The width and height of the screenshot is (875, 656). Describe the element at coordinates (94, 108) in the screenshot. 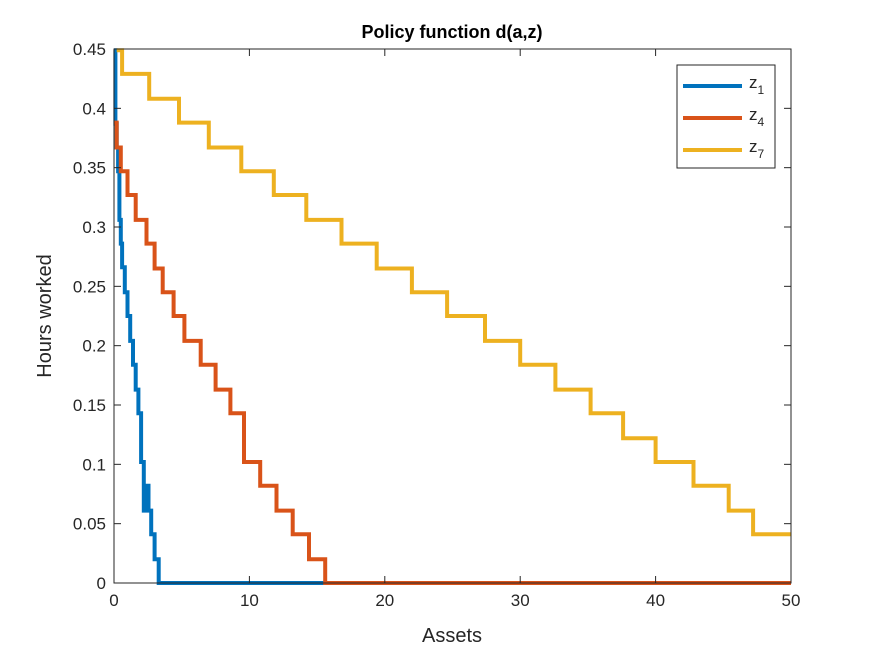

I see `y-tick-label: 0.4` at that location.